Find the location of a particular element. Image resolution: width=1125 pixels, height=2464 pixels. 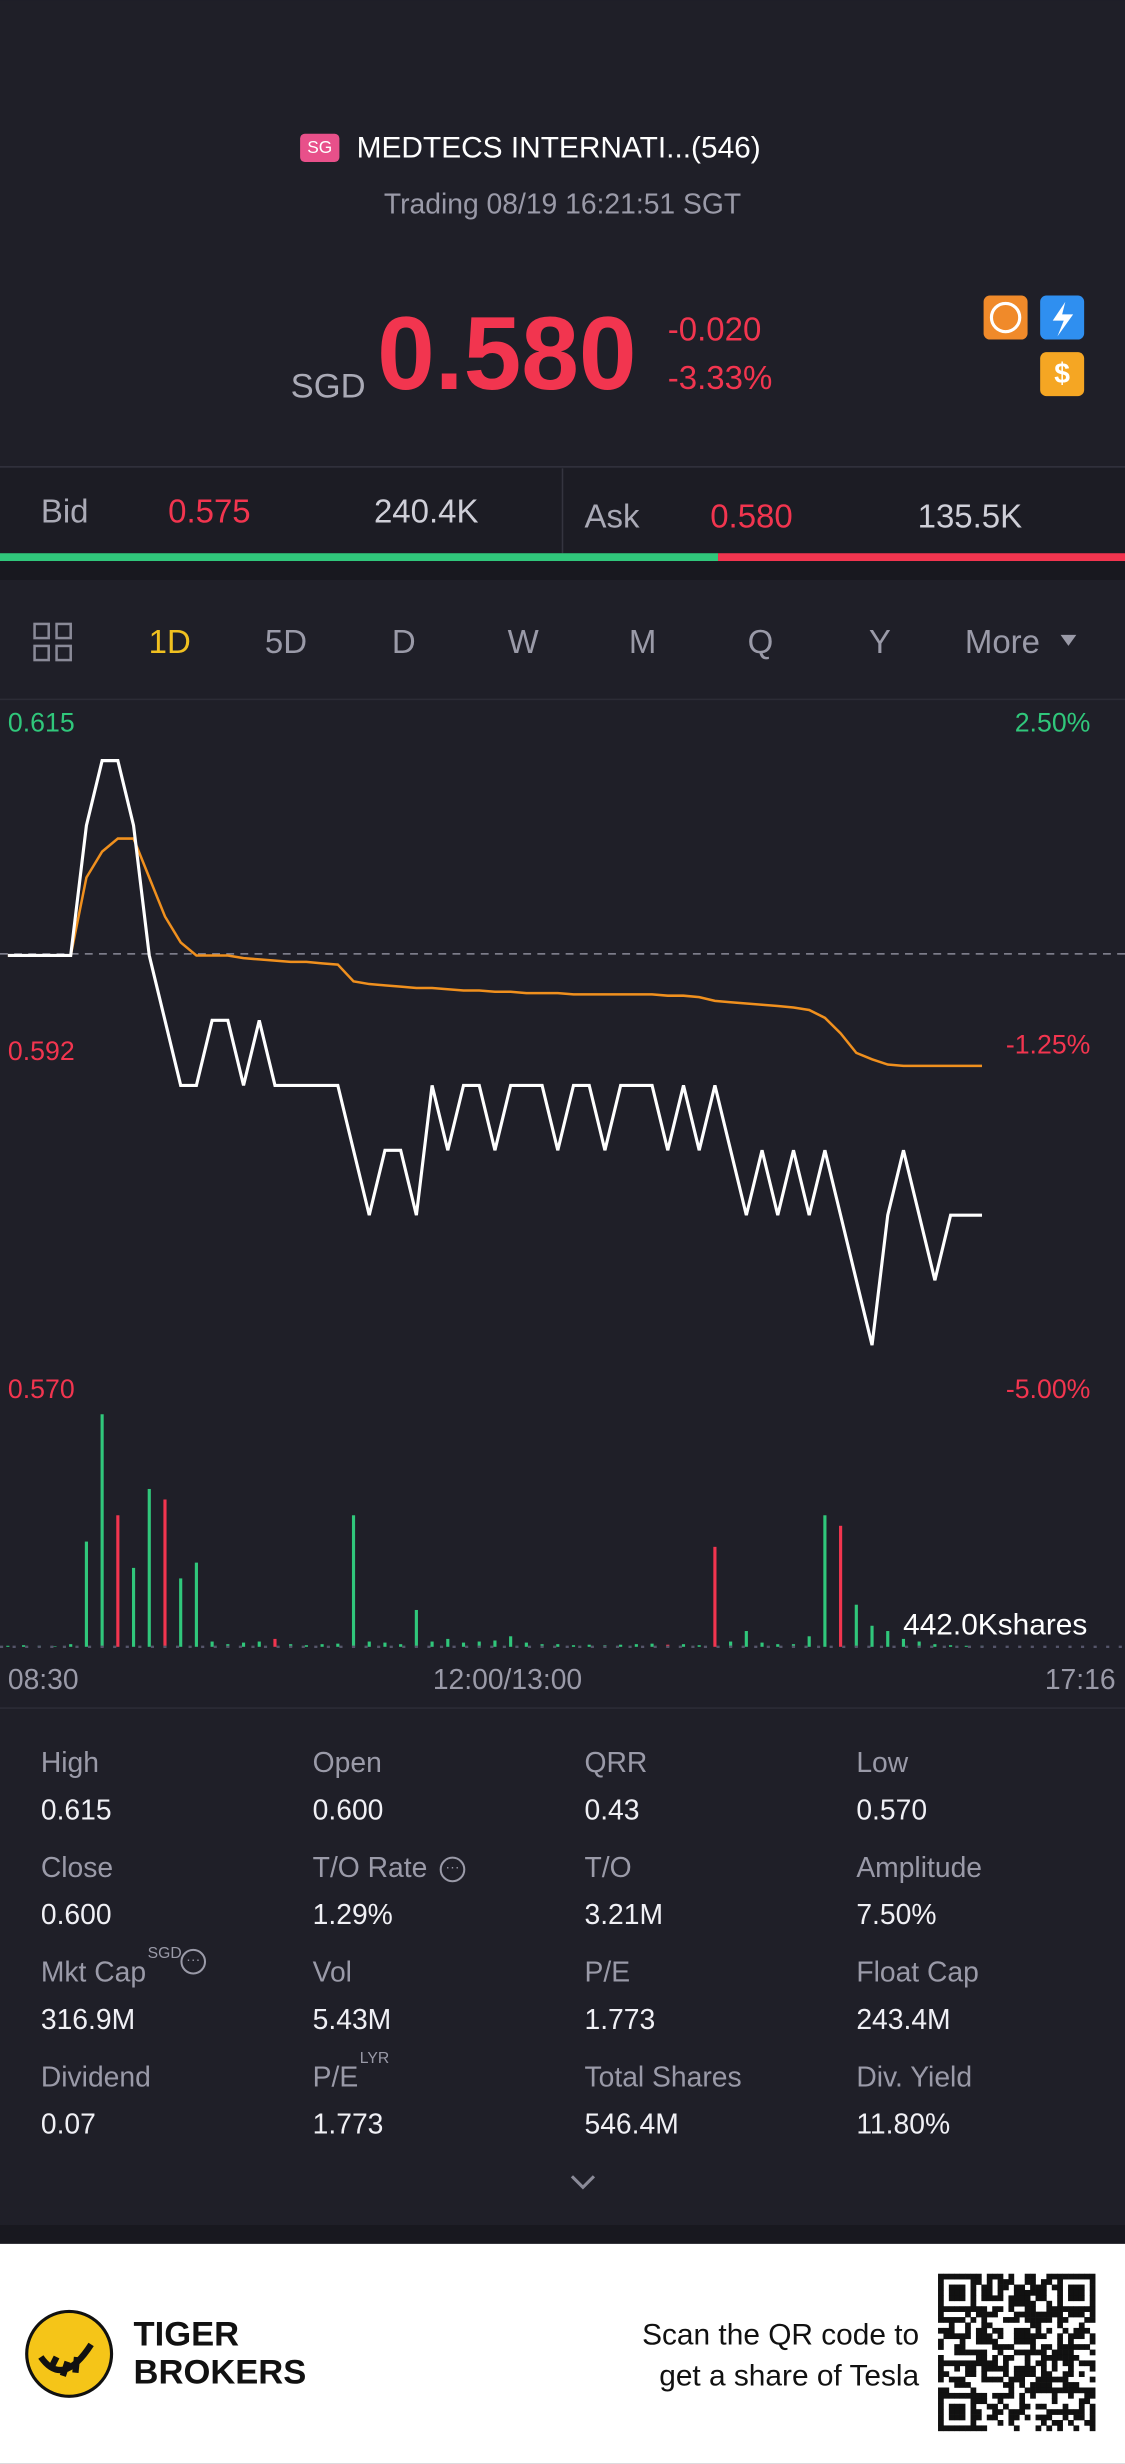

last-price: 0.580 is located at coordinates (506, 353).